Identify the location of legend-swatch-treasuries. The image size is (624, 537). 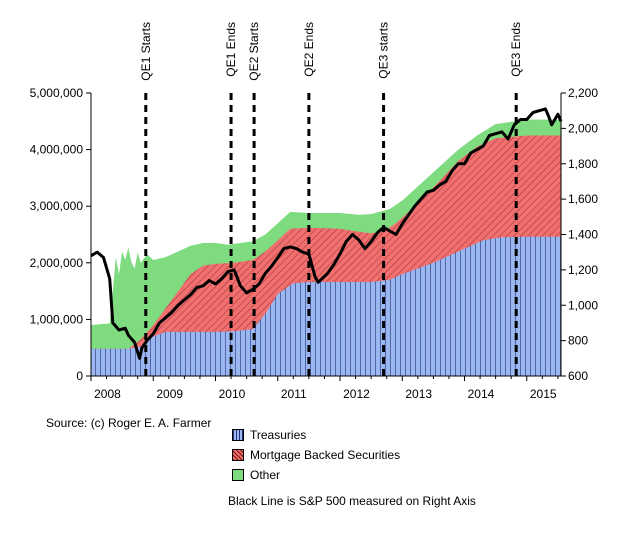
(238, 435).